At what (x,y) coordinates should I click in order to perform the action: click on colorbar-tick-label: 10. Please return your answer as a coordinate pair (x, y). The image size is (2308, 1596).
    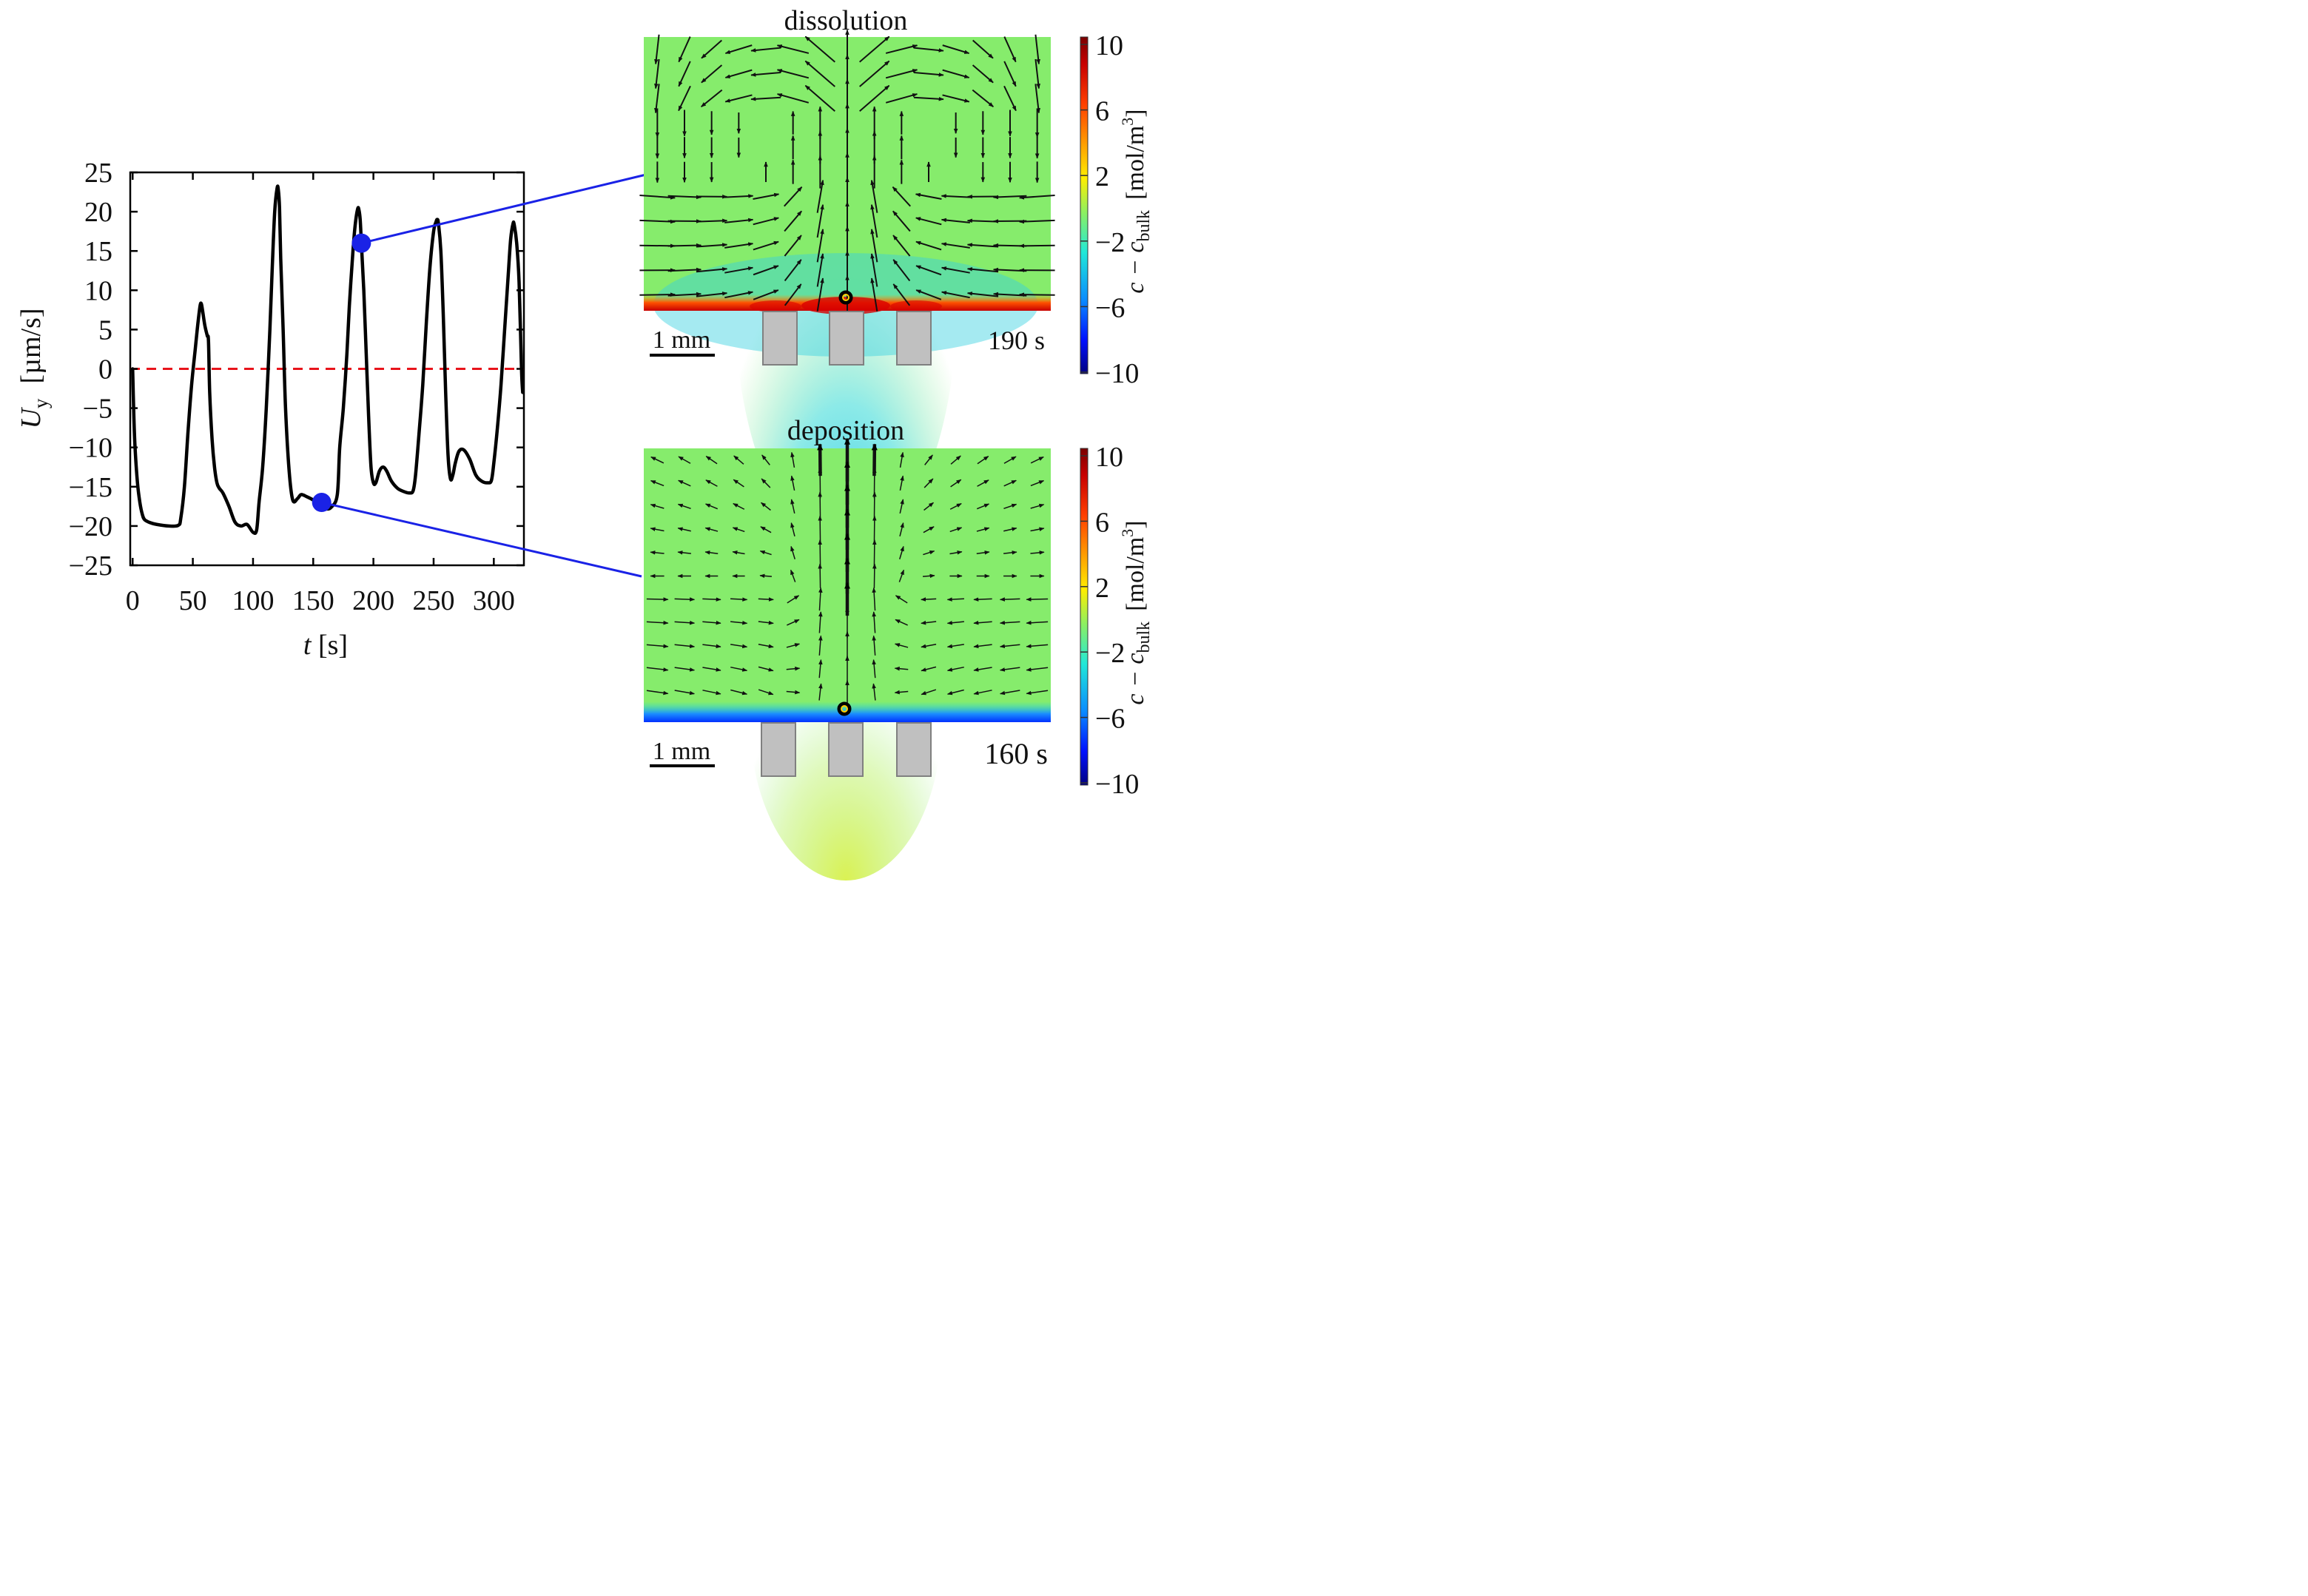
    Looking at the image, I should click on (1109, 457).